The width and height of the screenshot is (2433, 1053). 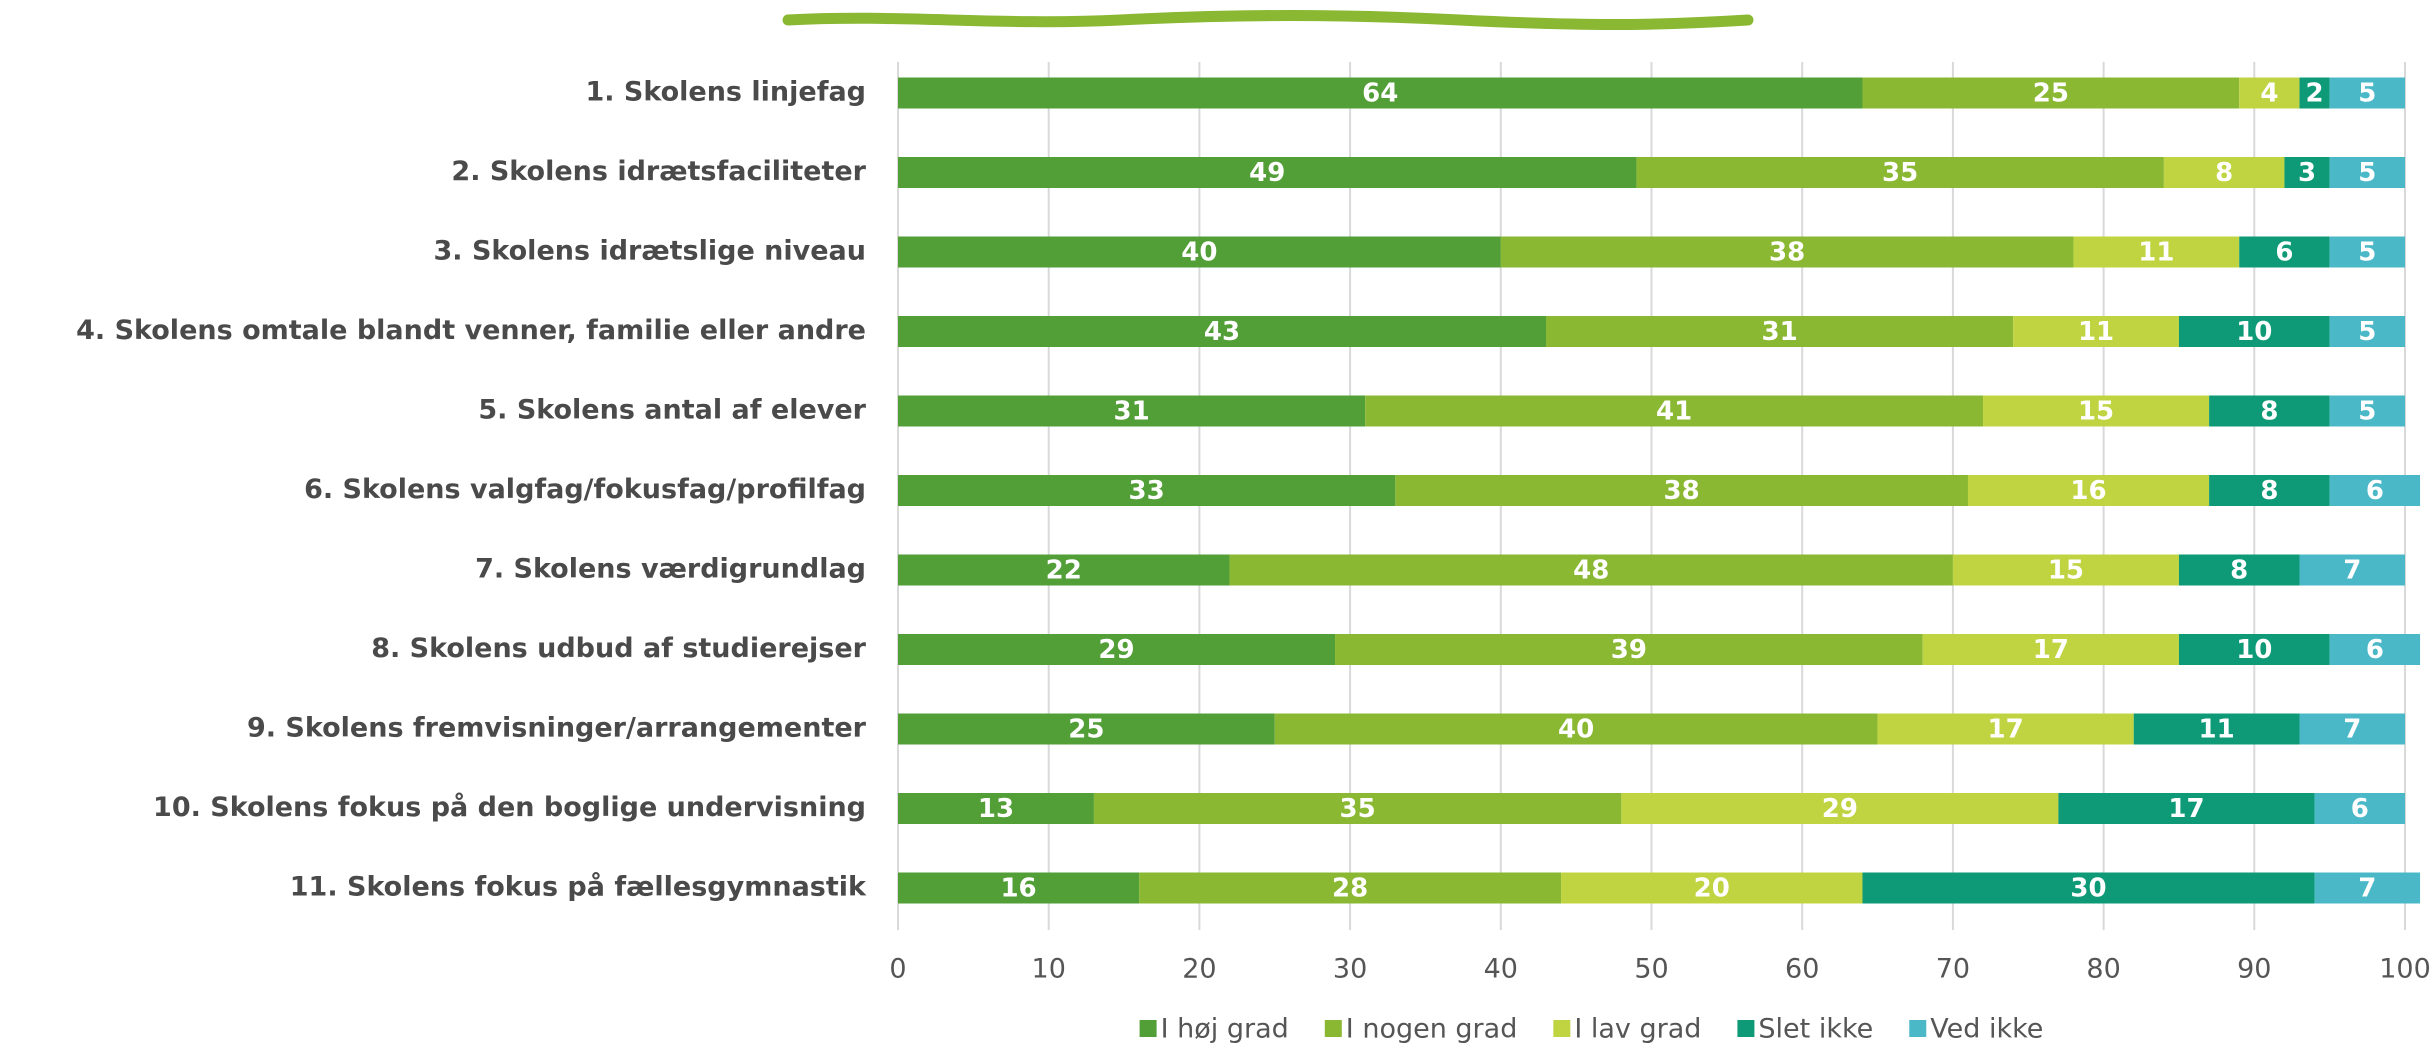 I want to click on data-label: 64, so click(x=1380, y=94).